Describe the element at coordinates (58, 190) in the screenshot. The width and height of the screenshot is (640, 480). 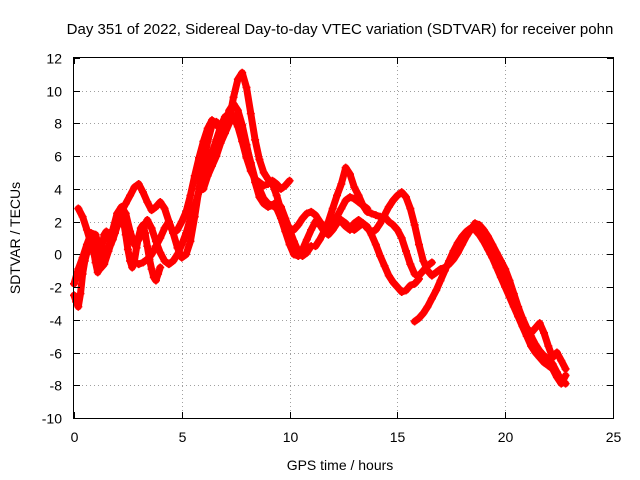
I see `y-tick-label: 4` at that location.